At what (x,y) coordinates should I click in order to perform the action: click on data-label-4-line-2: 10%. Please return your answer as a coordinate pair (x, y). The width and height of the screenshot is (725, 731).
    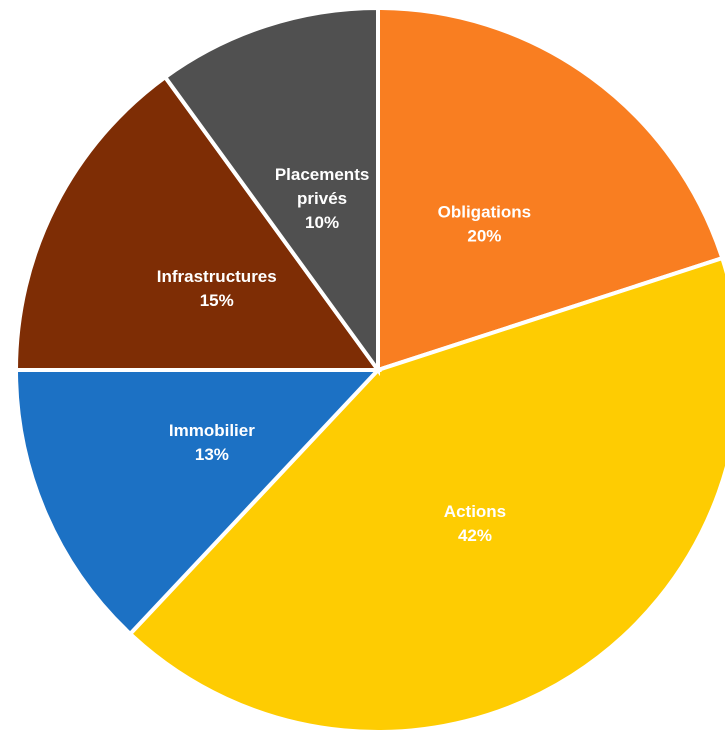
    Looking at the image, I should click on (322, 222).